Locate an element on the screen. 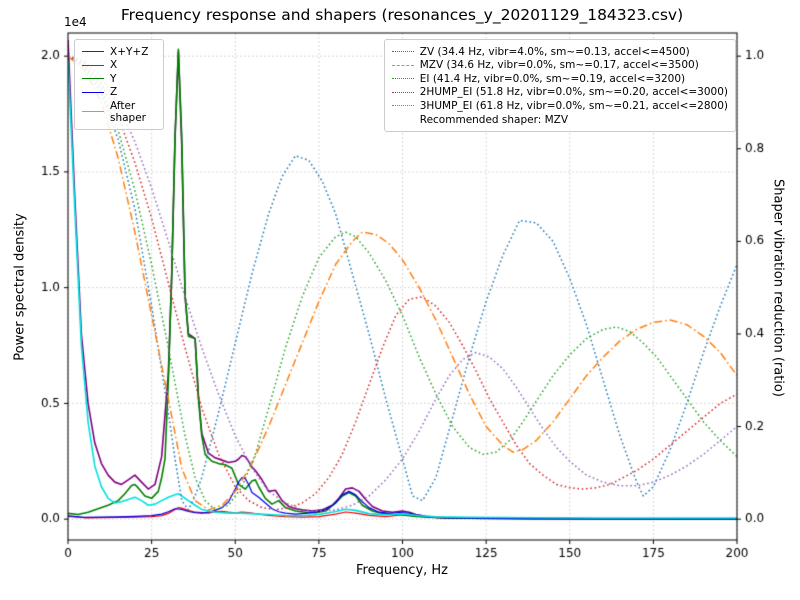 Image resolution: width=800 pixels, height=600 pixels. legend-label: After shaper is located at coordinates (128, 111).